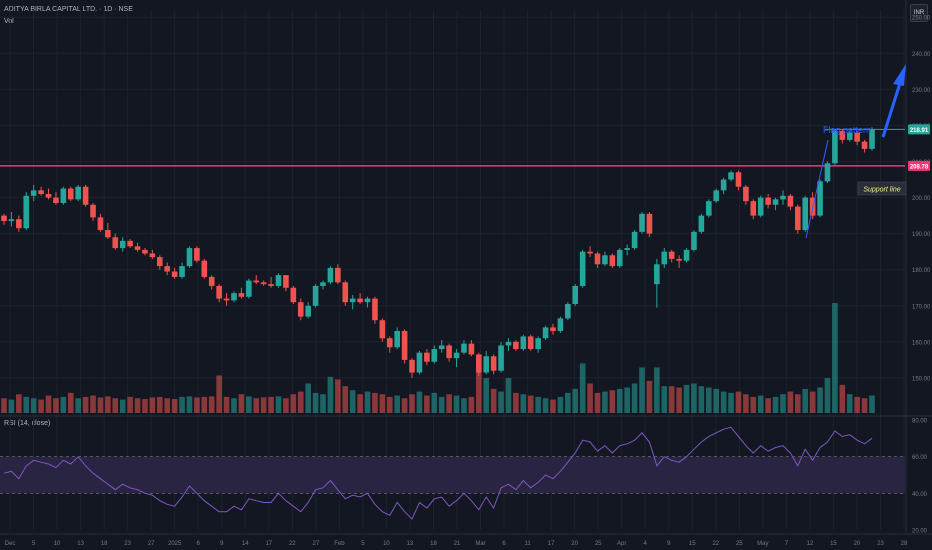 The height and width of the screenshot is (550, 932). What do you see at coordinates (621, 544) in the screenshot?
I see `x-tick-label: Apr` at bounding box center [621, 544].